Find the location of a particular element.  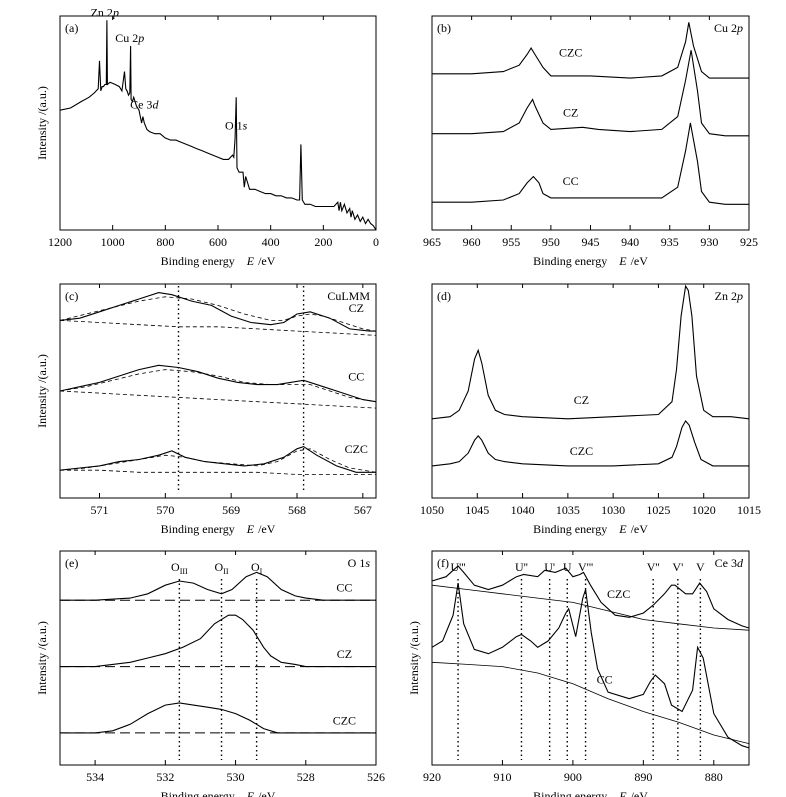

x-tick-label: 925 is located at coordinates (749, 242).